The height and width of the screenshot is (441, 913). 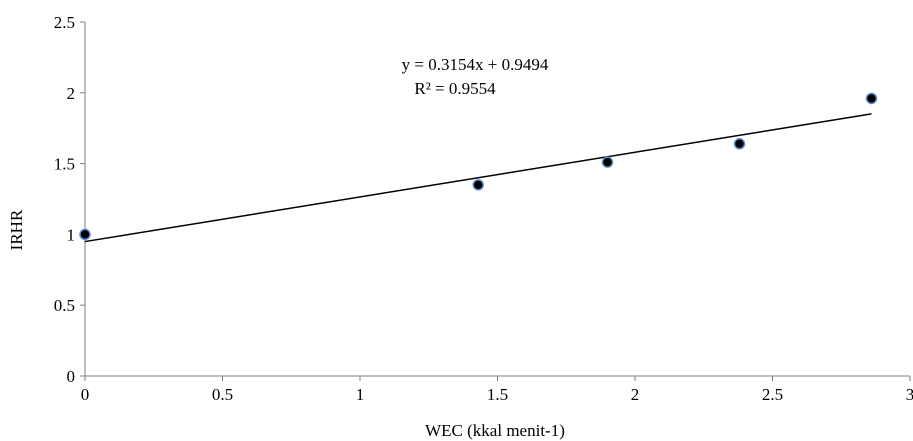 I want to click on x-tick-label: 0.5, so click(x=222, y=394).